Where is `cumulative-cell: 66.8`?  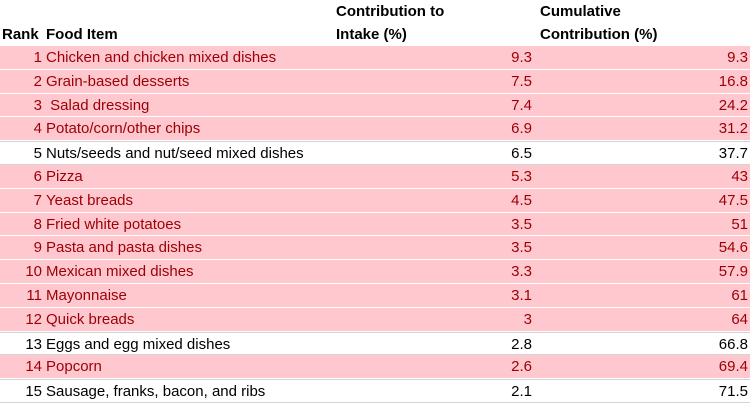 cumulative-cell: 66.8 is located at coordinates (733, 344).